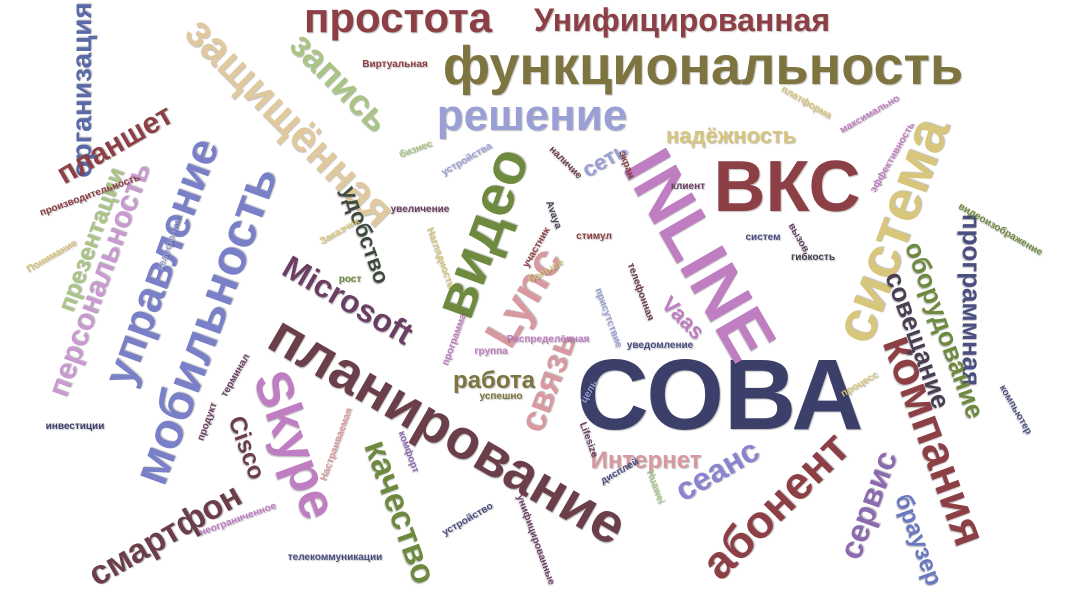 The height and width of the screenshot is (600, 1067). I want to click on word-computer: компьютер, so click(1015, 410).